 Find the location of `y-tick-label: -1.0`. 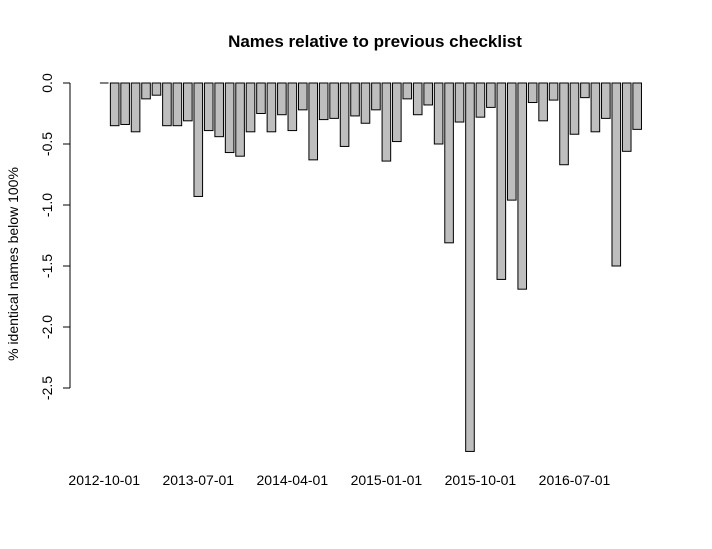

y-tick-label: -1.0 is located at coordinates (47, 205).